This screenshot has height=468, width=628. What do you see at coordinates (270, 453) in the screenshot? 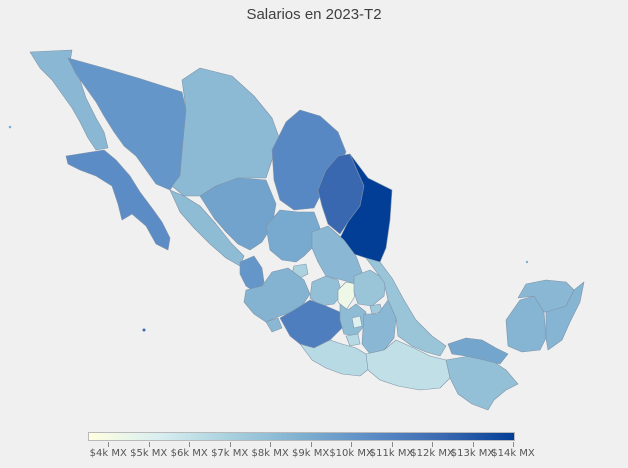
I see `legend-tick-label: $8k MX` at bounding box center [270, 453].